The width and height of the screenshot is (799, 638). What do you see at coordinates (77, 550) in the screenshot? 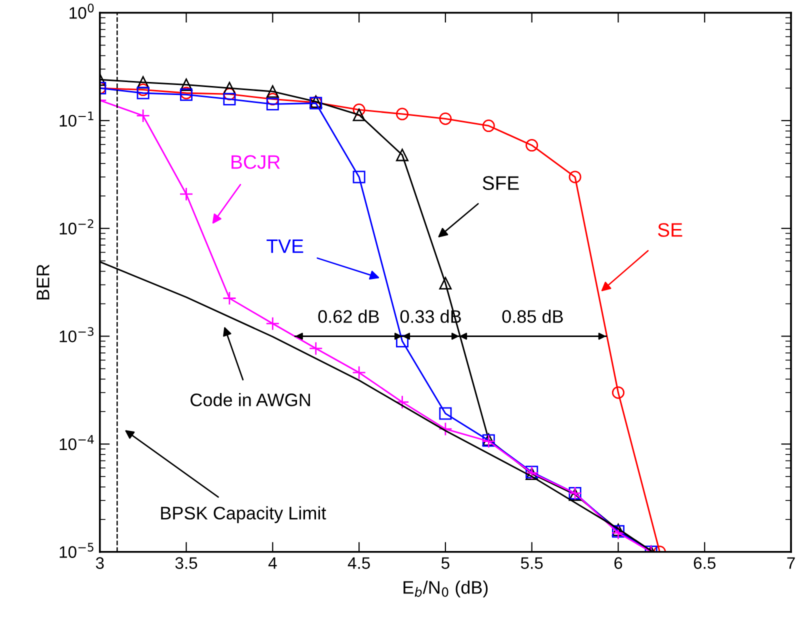
I see `y-tick-label: 10$^{−5}$` at bounding box center [77, 550].